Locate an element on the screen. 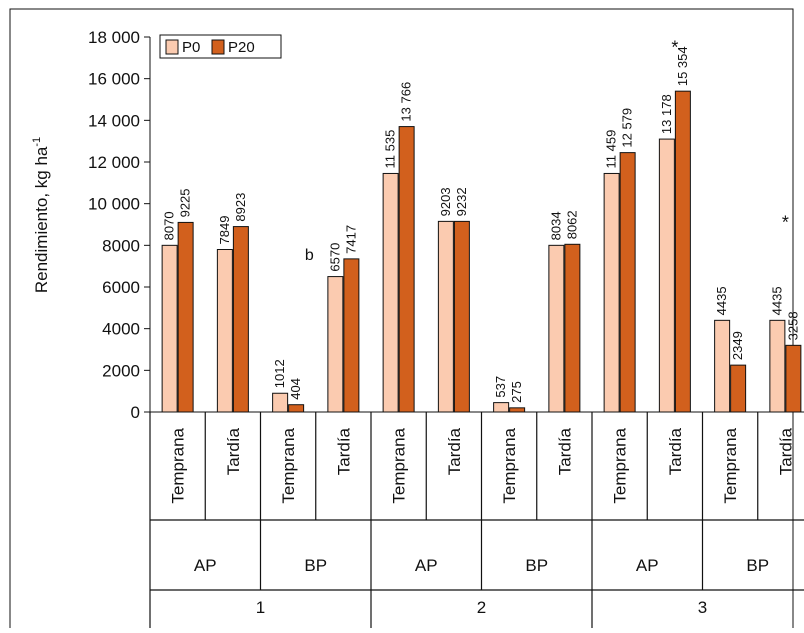 The image size is (804, 633). x-site-label: 3 is located at coordinates (702, 607).